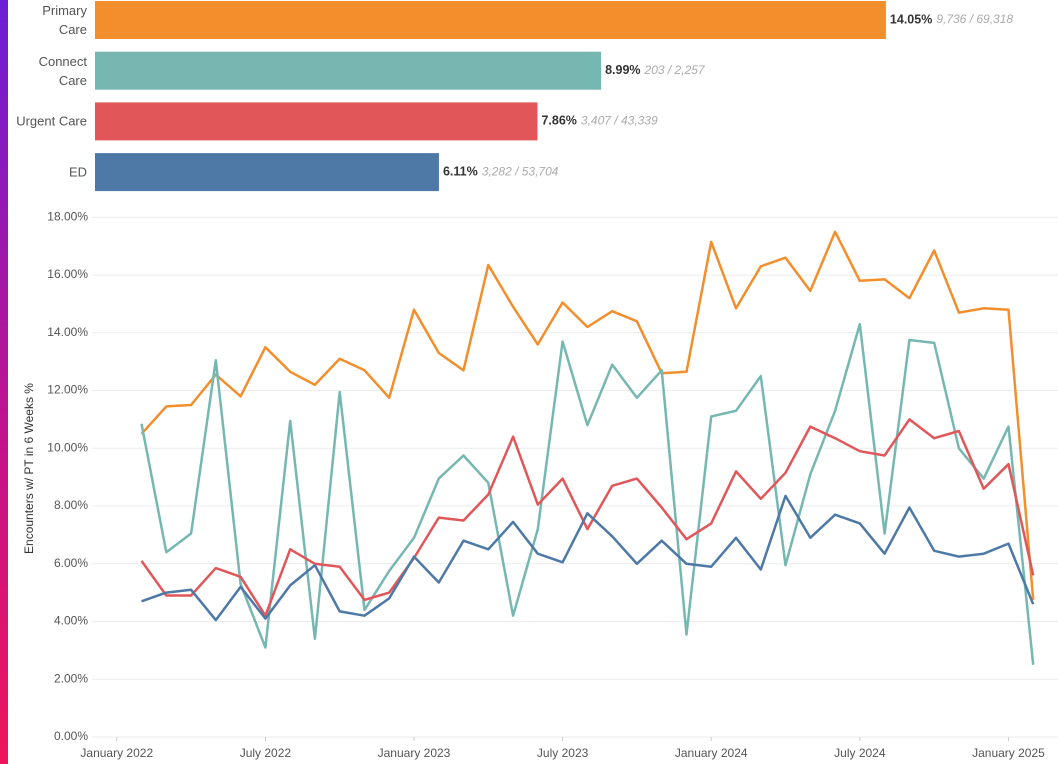 This screenshot has width=1058, height=764. Describe the element at coordinates (622, 70) in the screenshot. I see `value-label: 8.99%` at that location.